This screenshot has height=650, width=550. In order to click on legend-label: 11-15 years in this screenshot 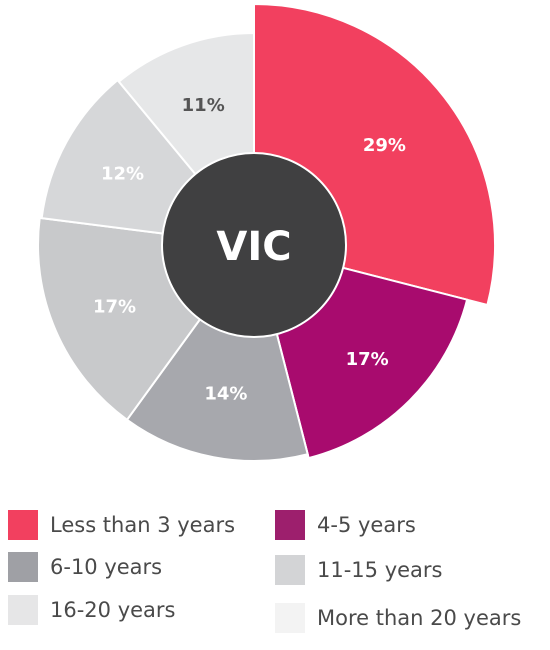, I will do `click(380, 570)`.